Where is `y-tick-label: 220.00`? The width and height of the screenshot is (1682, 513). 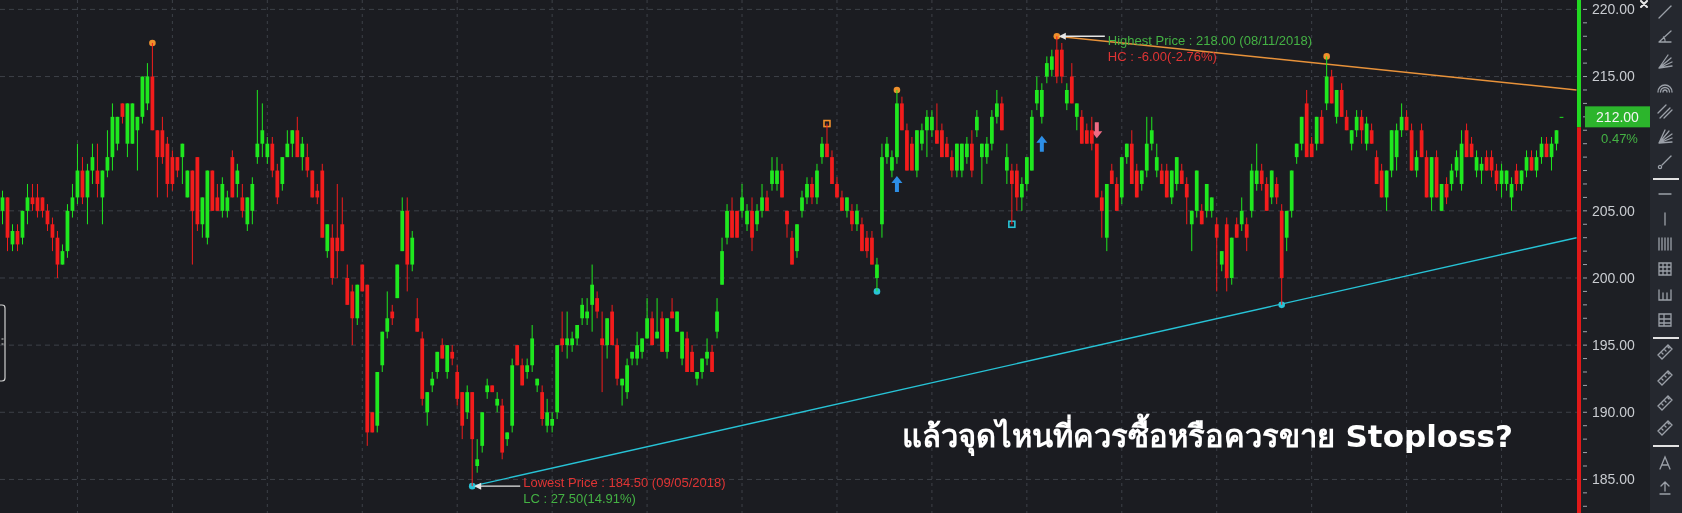
y-tick-label: 220.00 is located at coordinates (1614, 9).